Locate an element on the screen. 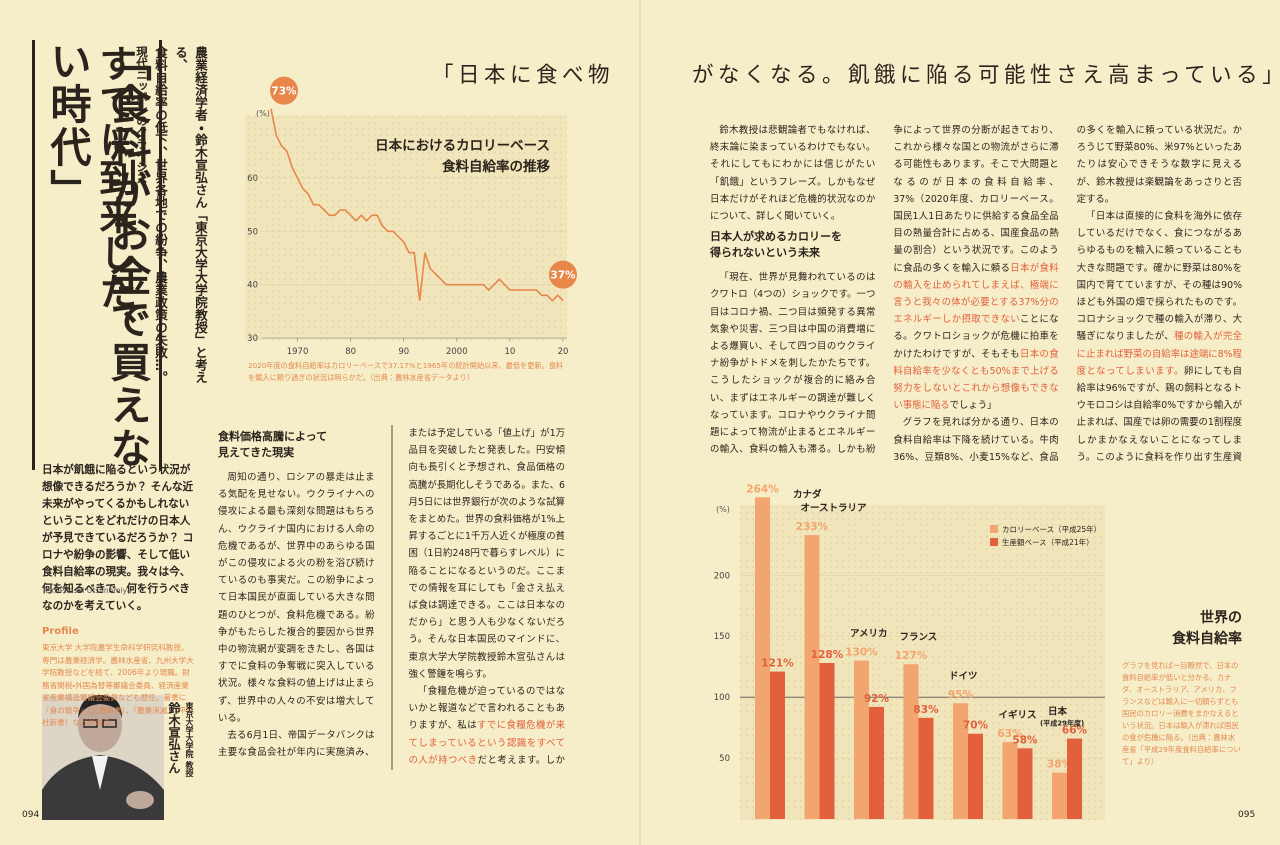 This screenshot has height=845, width=1280. y-tick-label: 40 is located at coordinates (252, 286).